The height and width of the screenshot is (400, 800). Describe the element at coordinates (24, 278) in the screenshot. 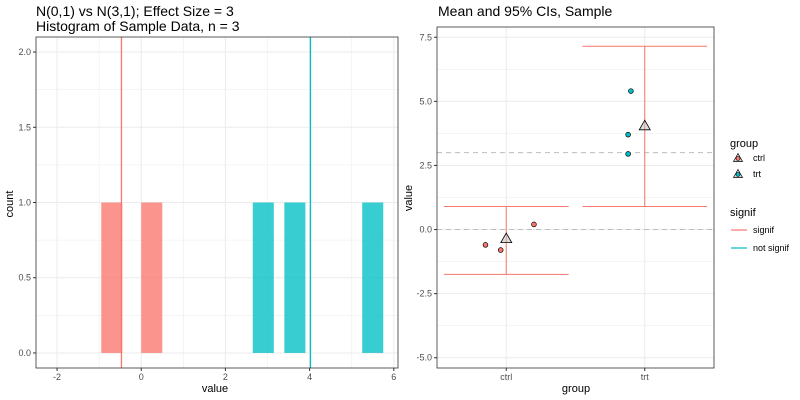

I see `left-y-tick-label: 0.5` at that location.